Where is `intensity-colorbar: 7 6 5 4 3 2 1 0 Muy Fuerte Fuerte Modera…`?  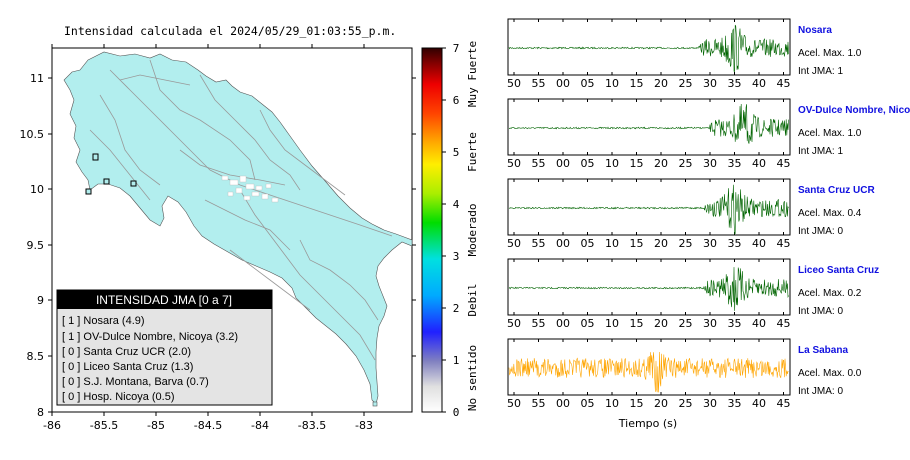 intensity-colorbar: 7 6 5 4 3 2 1 0 Muy Fuerte Fuerte Modera… is located at coordinates (450, 230).